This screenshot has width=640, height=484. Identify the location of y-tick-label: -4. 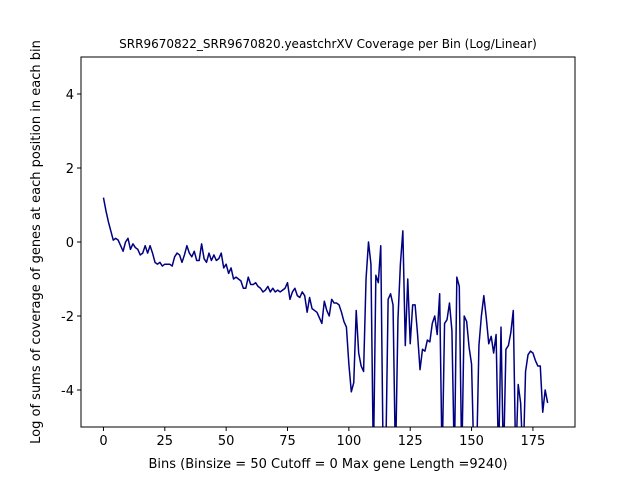
(67, 391).